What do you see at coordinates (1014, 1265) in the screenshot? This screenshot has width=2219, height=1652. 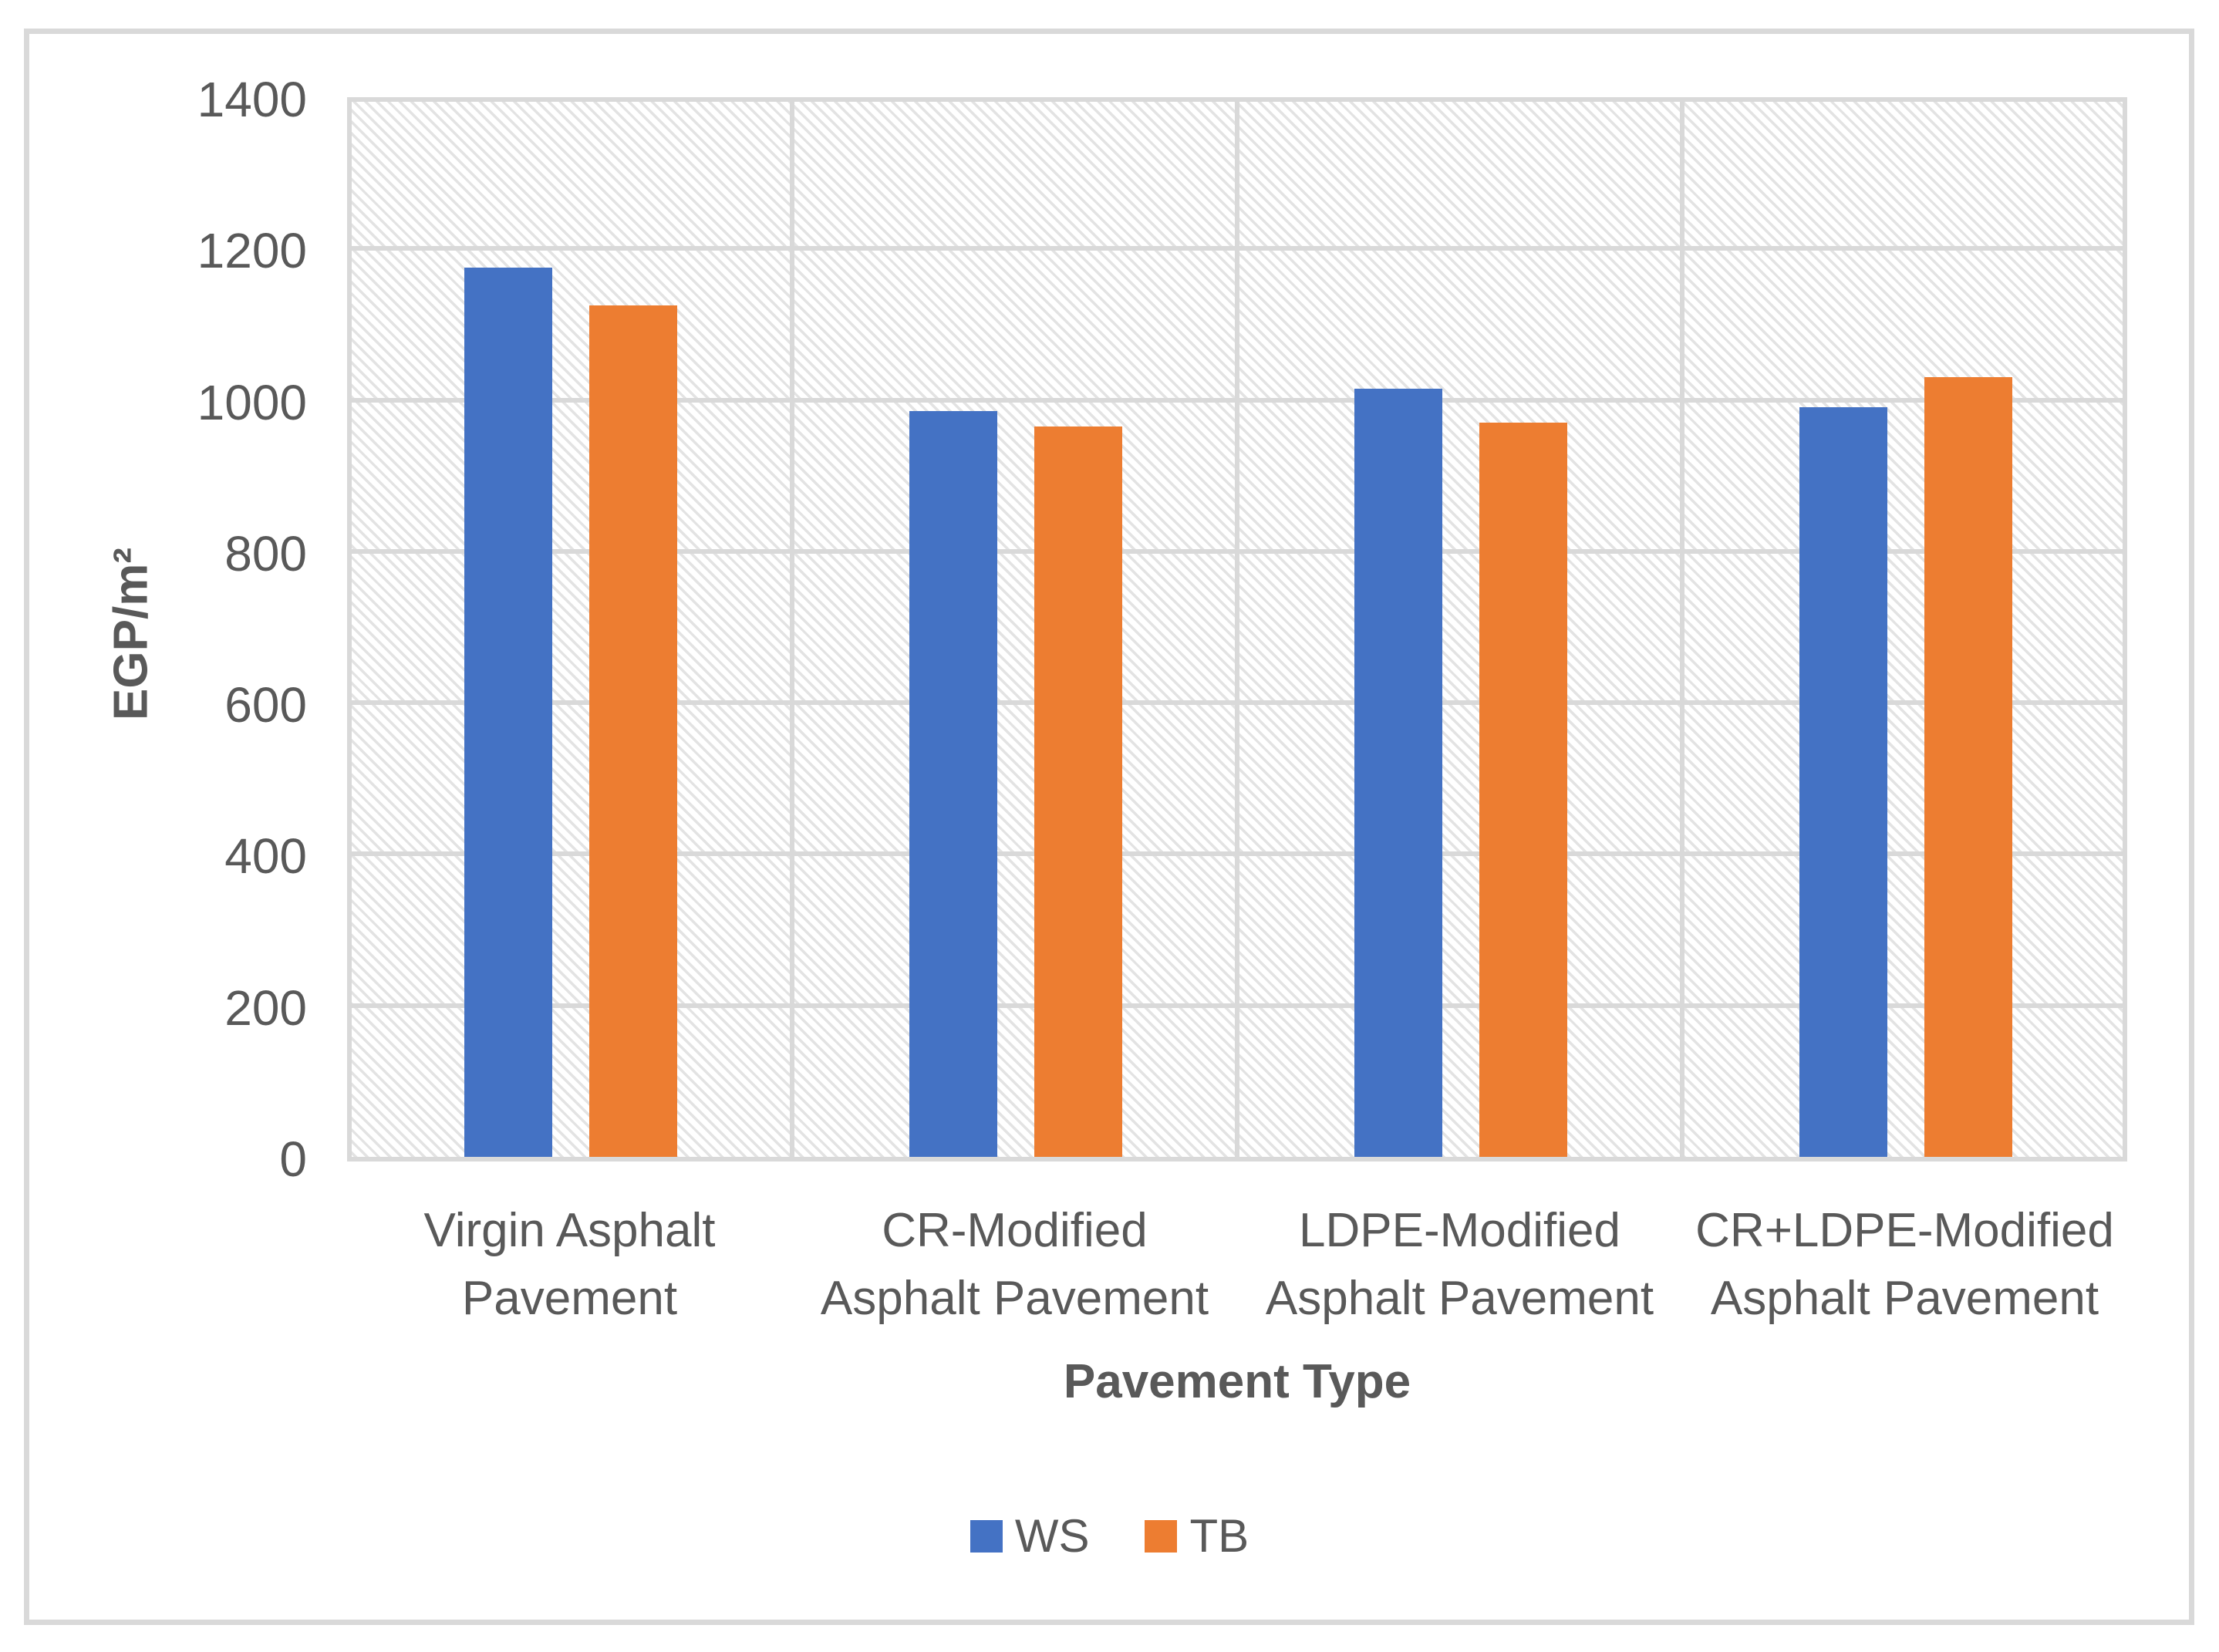 I see `category-label-2: CR-Modified Asphalt Pavement` at bounding box center [1014, 1265].